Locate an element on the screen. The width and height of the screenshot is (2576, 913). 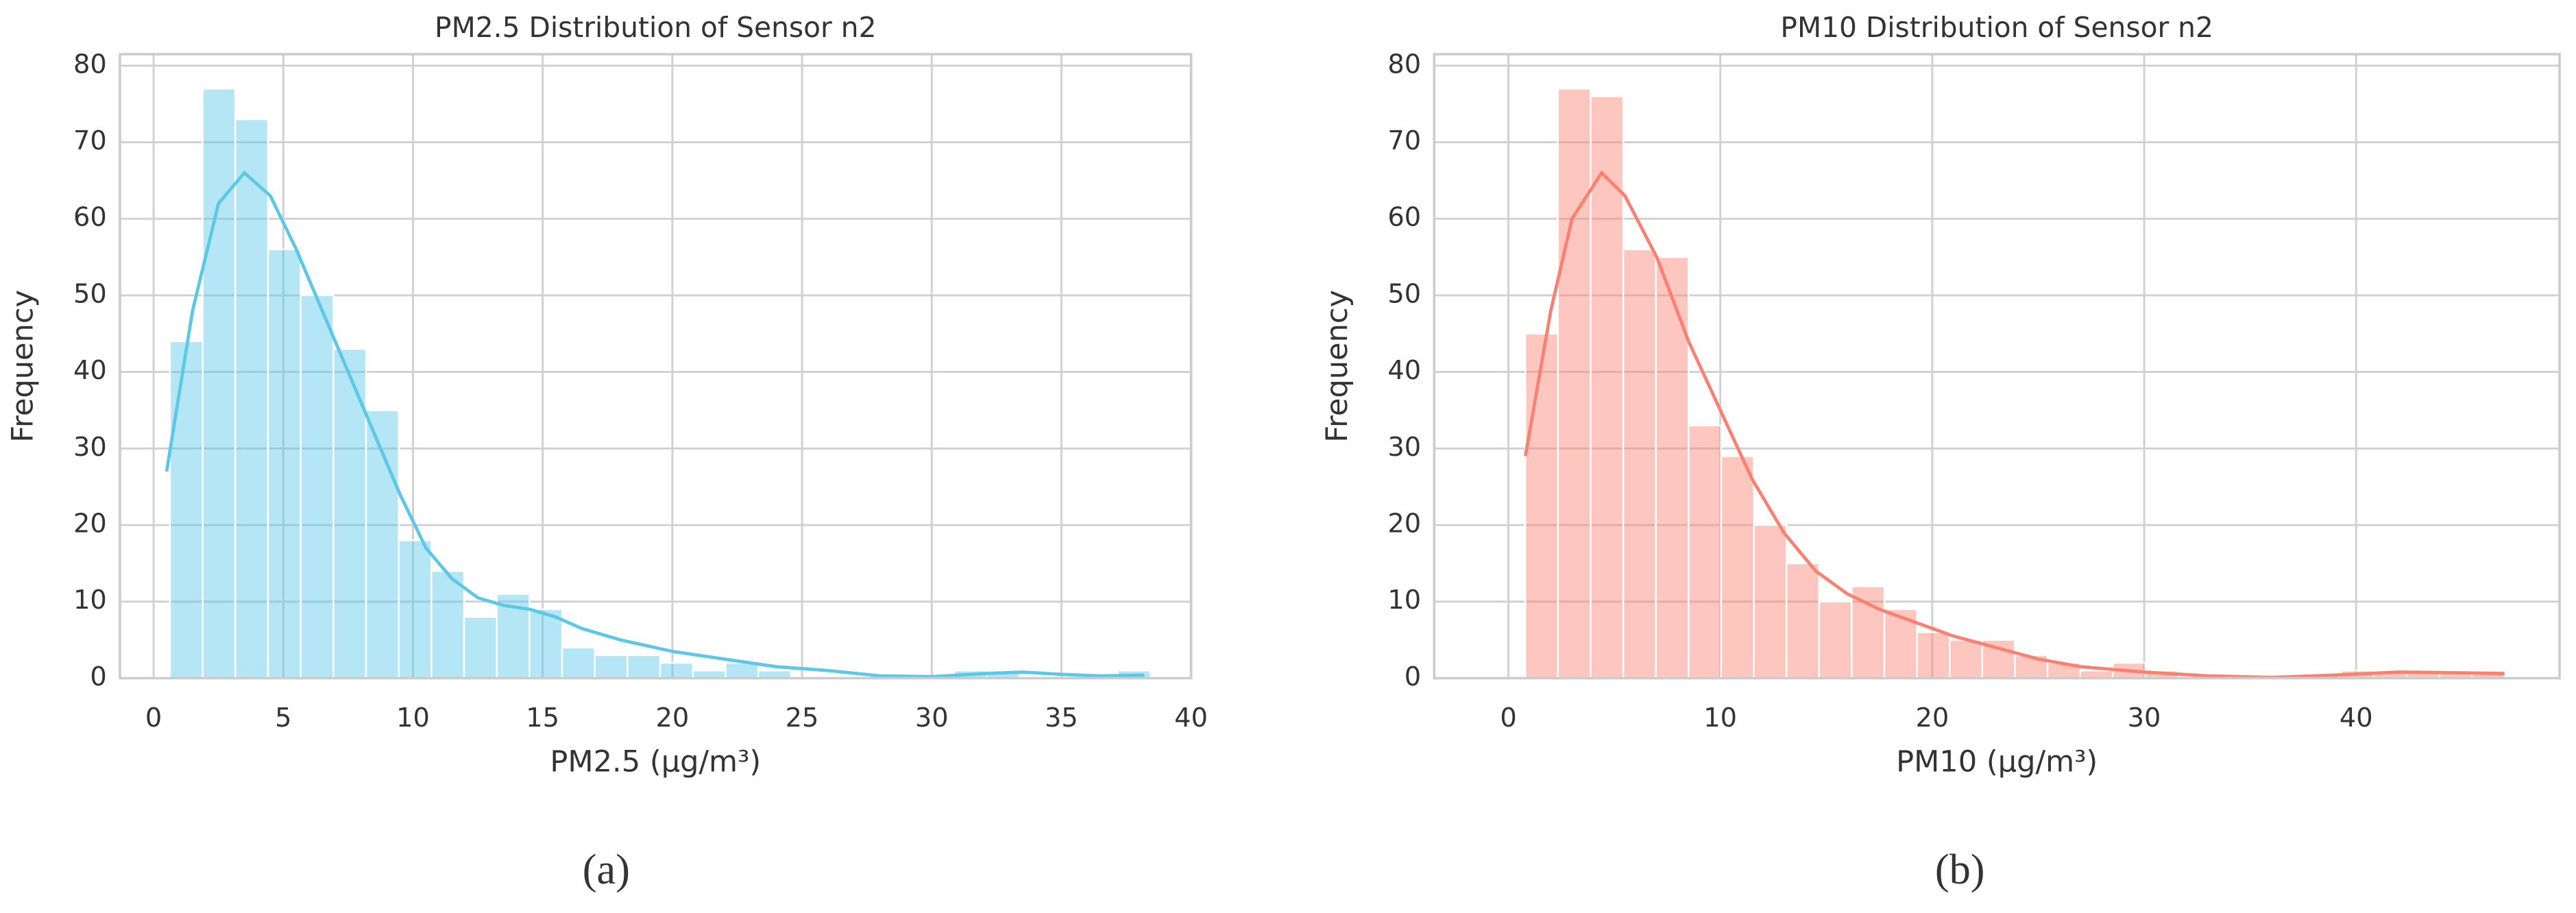
chart-title: PM2.5 Distribution of Sensor n2 is located at coordinates (655, 27).